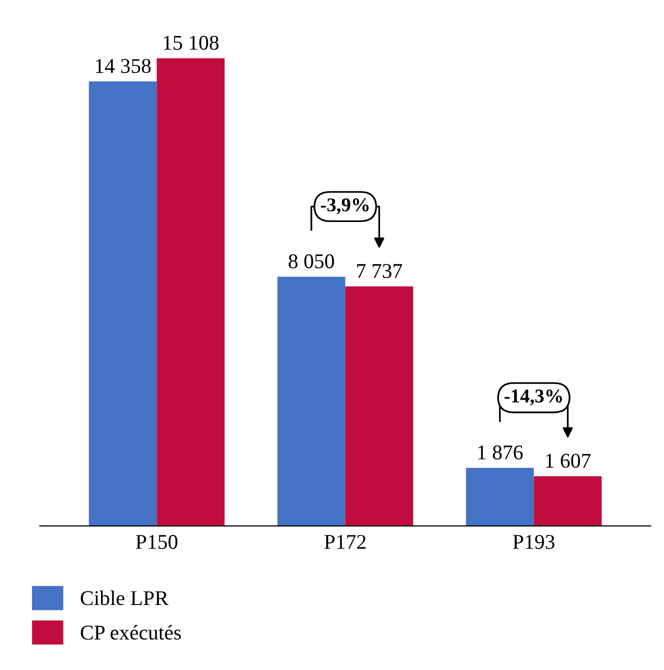 This screenshot has width=664, height=670. What do you see at coordinates (379, 271) in the screenshot?
I see `data-label: 7 737` at bounding box center [379, 271].